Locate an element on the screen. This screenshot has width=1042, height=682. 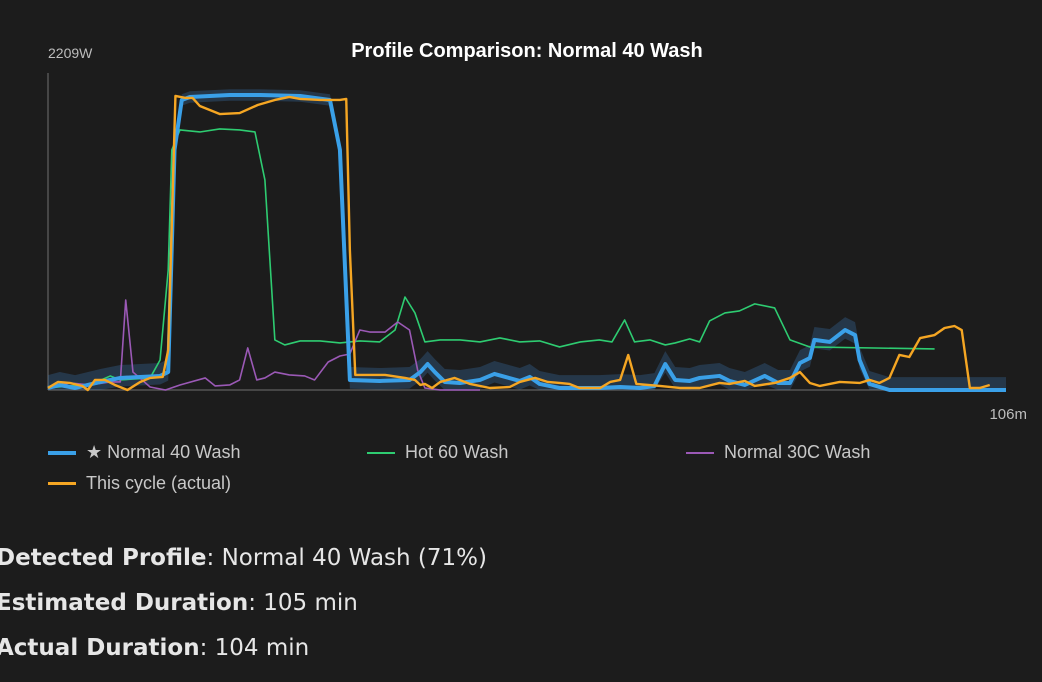
series-line-normal-30c-wash is located at coordinates (264, 345).